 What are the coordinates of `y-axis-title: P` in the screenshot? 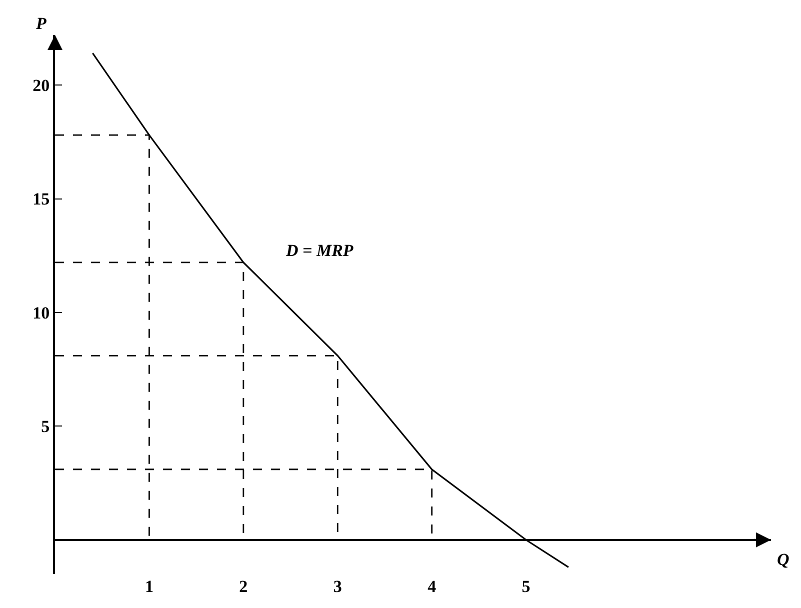 It's located at (41, 23).